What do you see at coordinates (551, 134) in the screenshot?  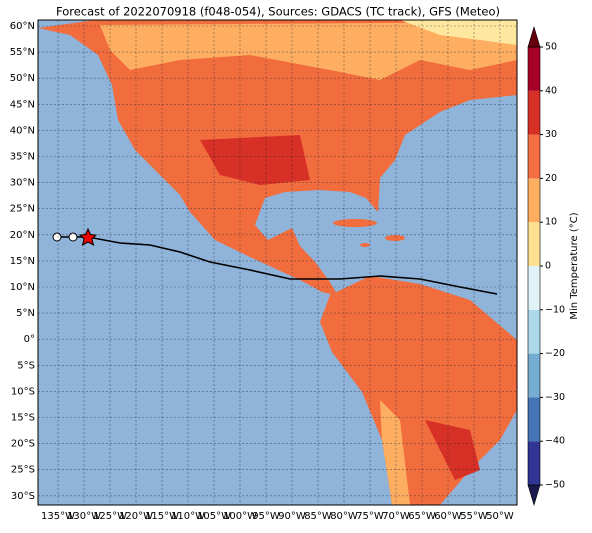 I see `colorbar-tick-label: 30` at bounding box center [551, 134].